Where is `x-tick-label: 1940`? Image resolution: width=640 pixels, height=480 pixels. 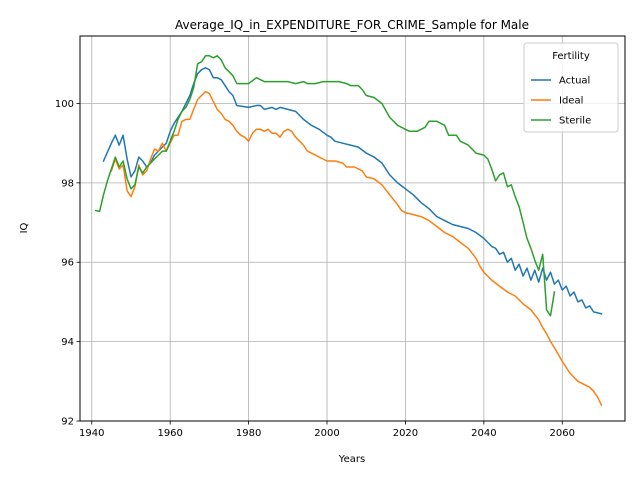 x-tick-label: 1940 is located at coordinates (91, 433).